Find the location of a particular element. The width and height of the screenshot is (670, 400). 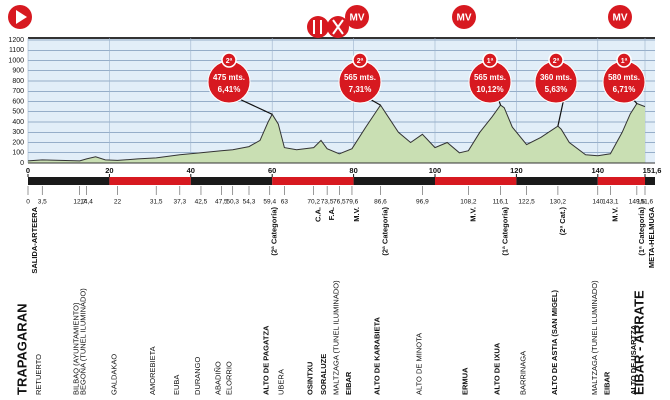

waypoint-km: 96,9 is located at coordinates (422, 202).